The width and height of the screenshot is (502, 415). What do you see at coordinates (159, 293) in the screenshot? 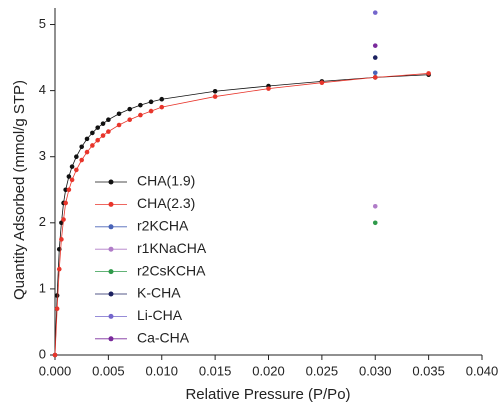
I see `legend-label: K-CHA` at bounding box center [159, 293].